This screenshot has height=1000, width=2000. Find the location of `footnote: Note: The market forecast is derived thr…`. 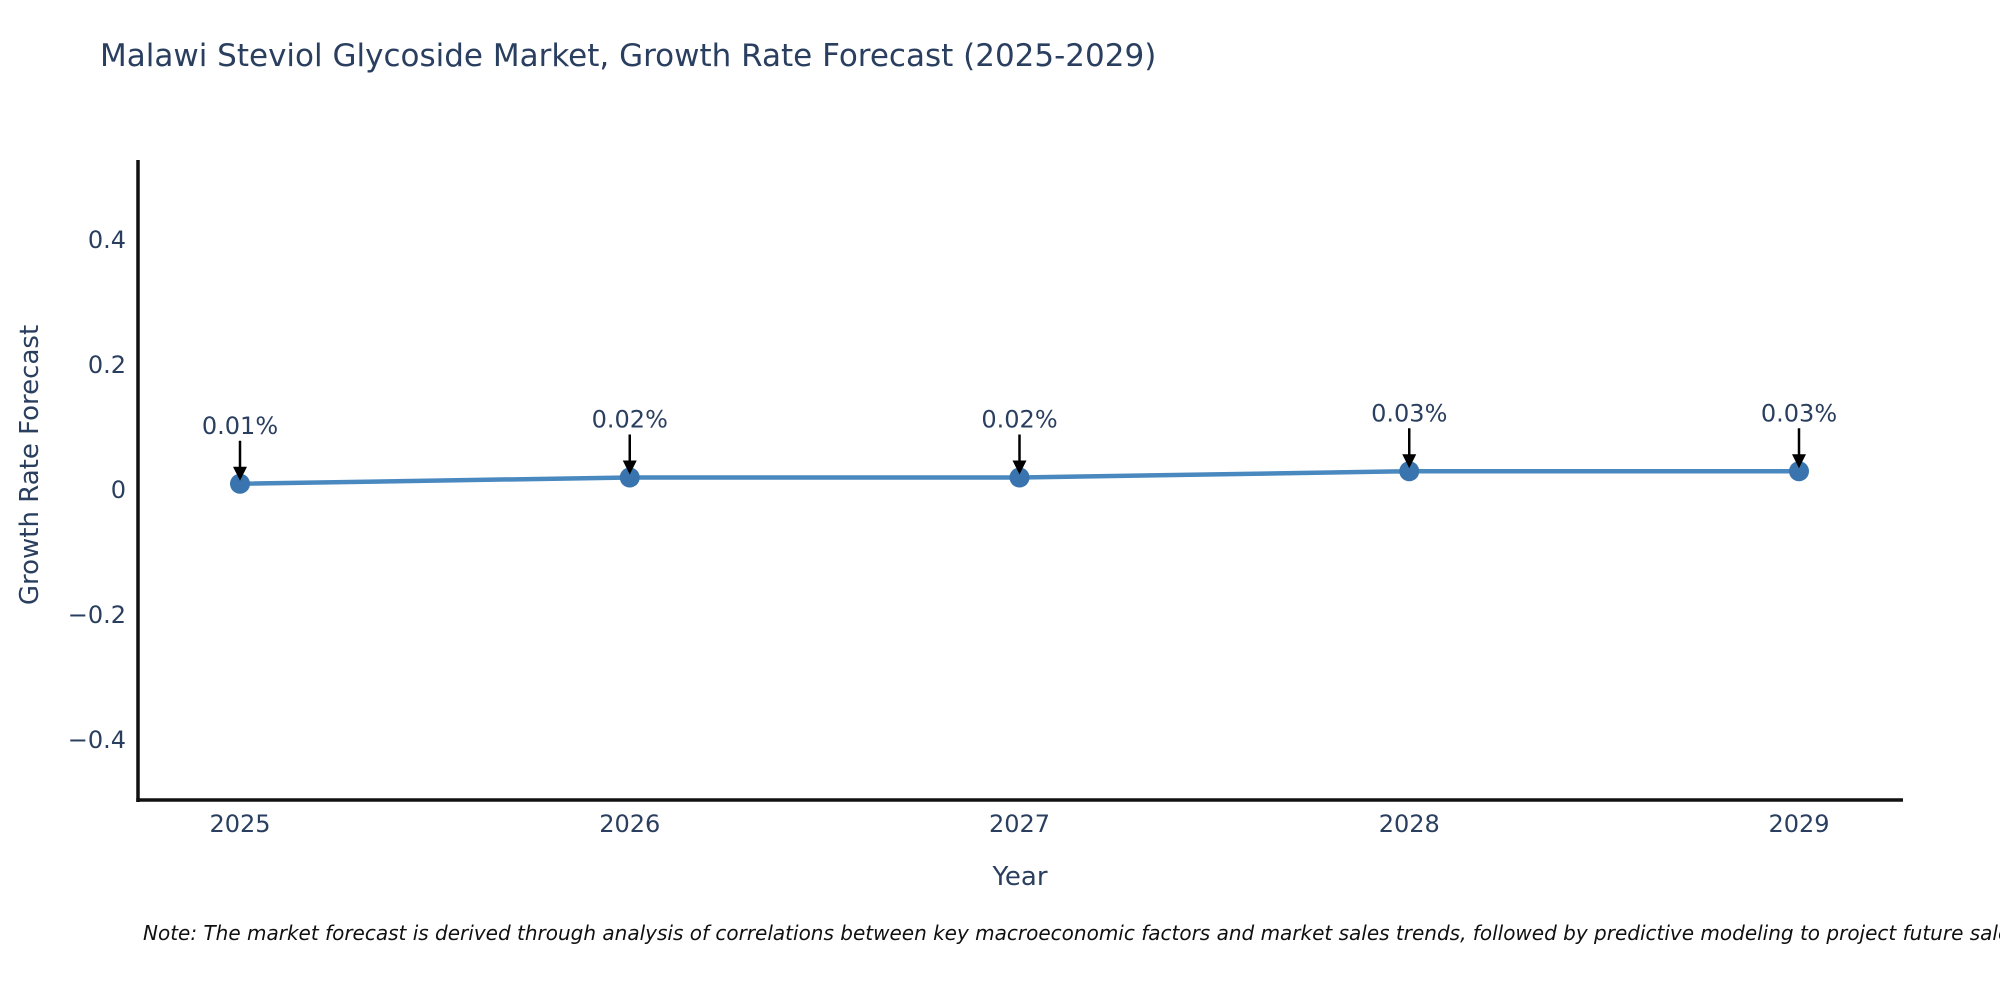

footnote: Note: The market forecast is derived thr… is located at coordinates (1071, 933).